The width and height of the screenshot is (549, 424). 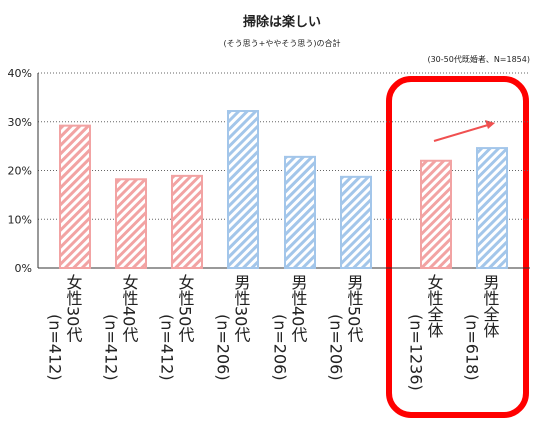 I want to click on y-tick-label: 10%, so click(x=20, y=219).